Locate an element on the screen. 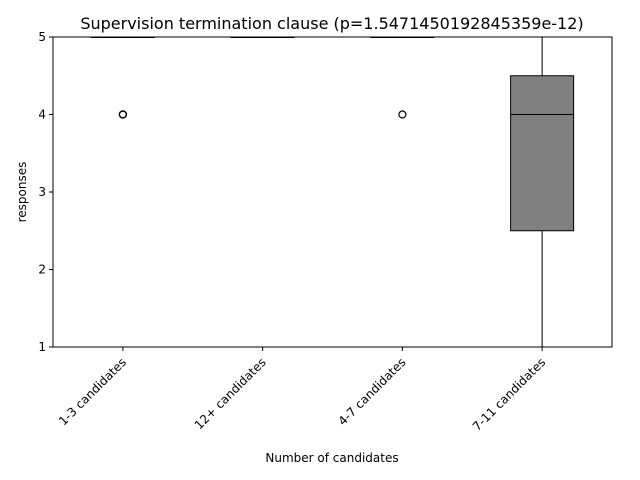 This screenshot has height=480, width=640. y-axis-label: responses is located at coordinates (22, 192).